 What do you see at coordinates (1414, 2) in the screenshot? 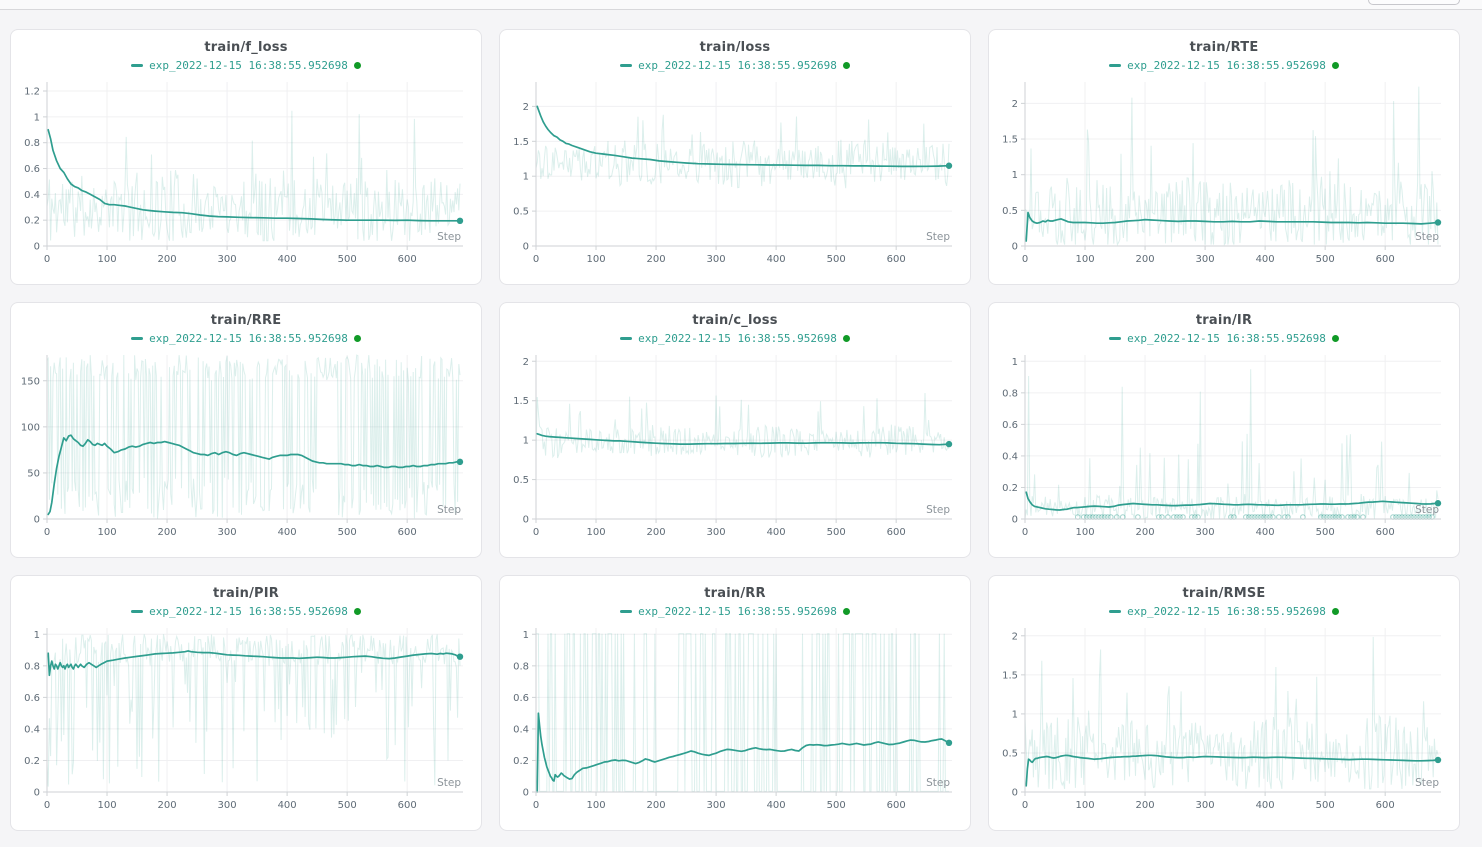
I see `collapse-panel-button` at bounding box center [1414, 2].